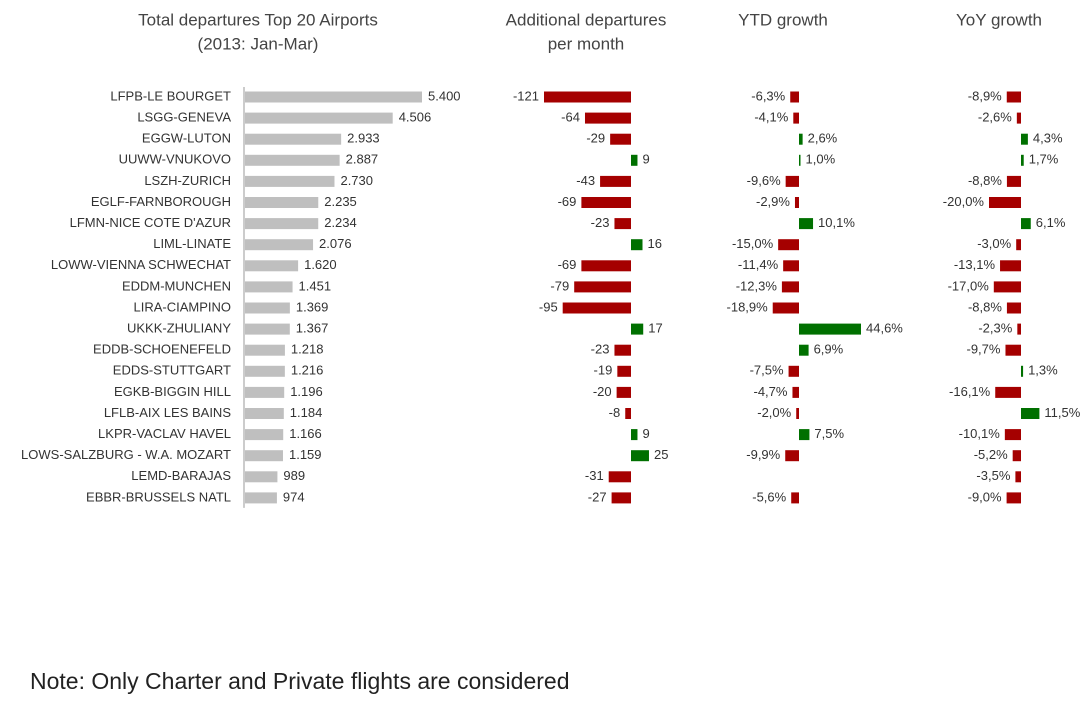 This screenshot has height=701, width=1090. What do you see at coordinates (655, 243) in the screenshot?
I see `additional-departures-value: 16` at bounding box center [655, 243].